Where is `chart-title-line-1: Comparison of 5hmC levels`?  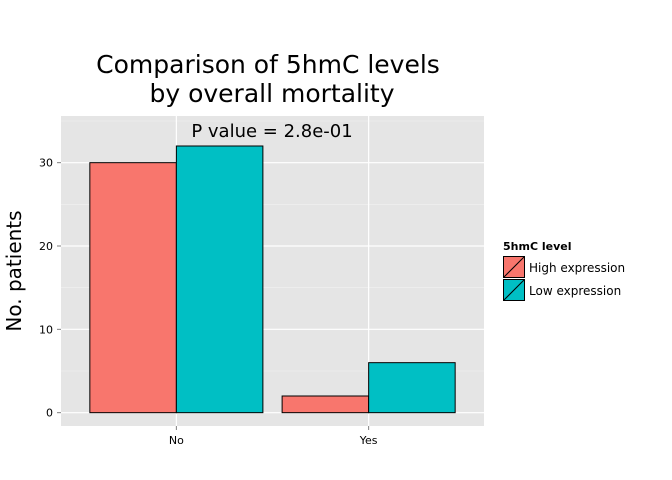 chart-title-line-1: Comparison of 5hmC levels is located at coordinates (268, 64).